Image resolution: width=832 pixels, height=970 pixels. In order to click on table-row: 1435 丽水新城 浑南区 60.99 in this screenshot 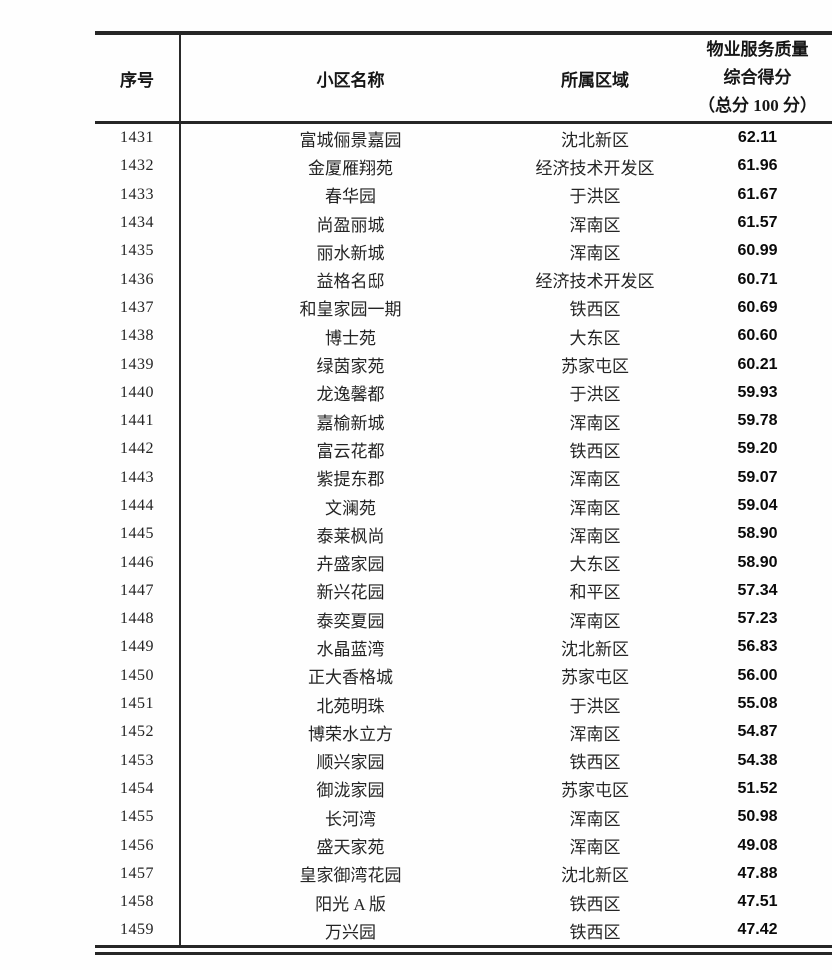, I will do `click(463, 251)`.